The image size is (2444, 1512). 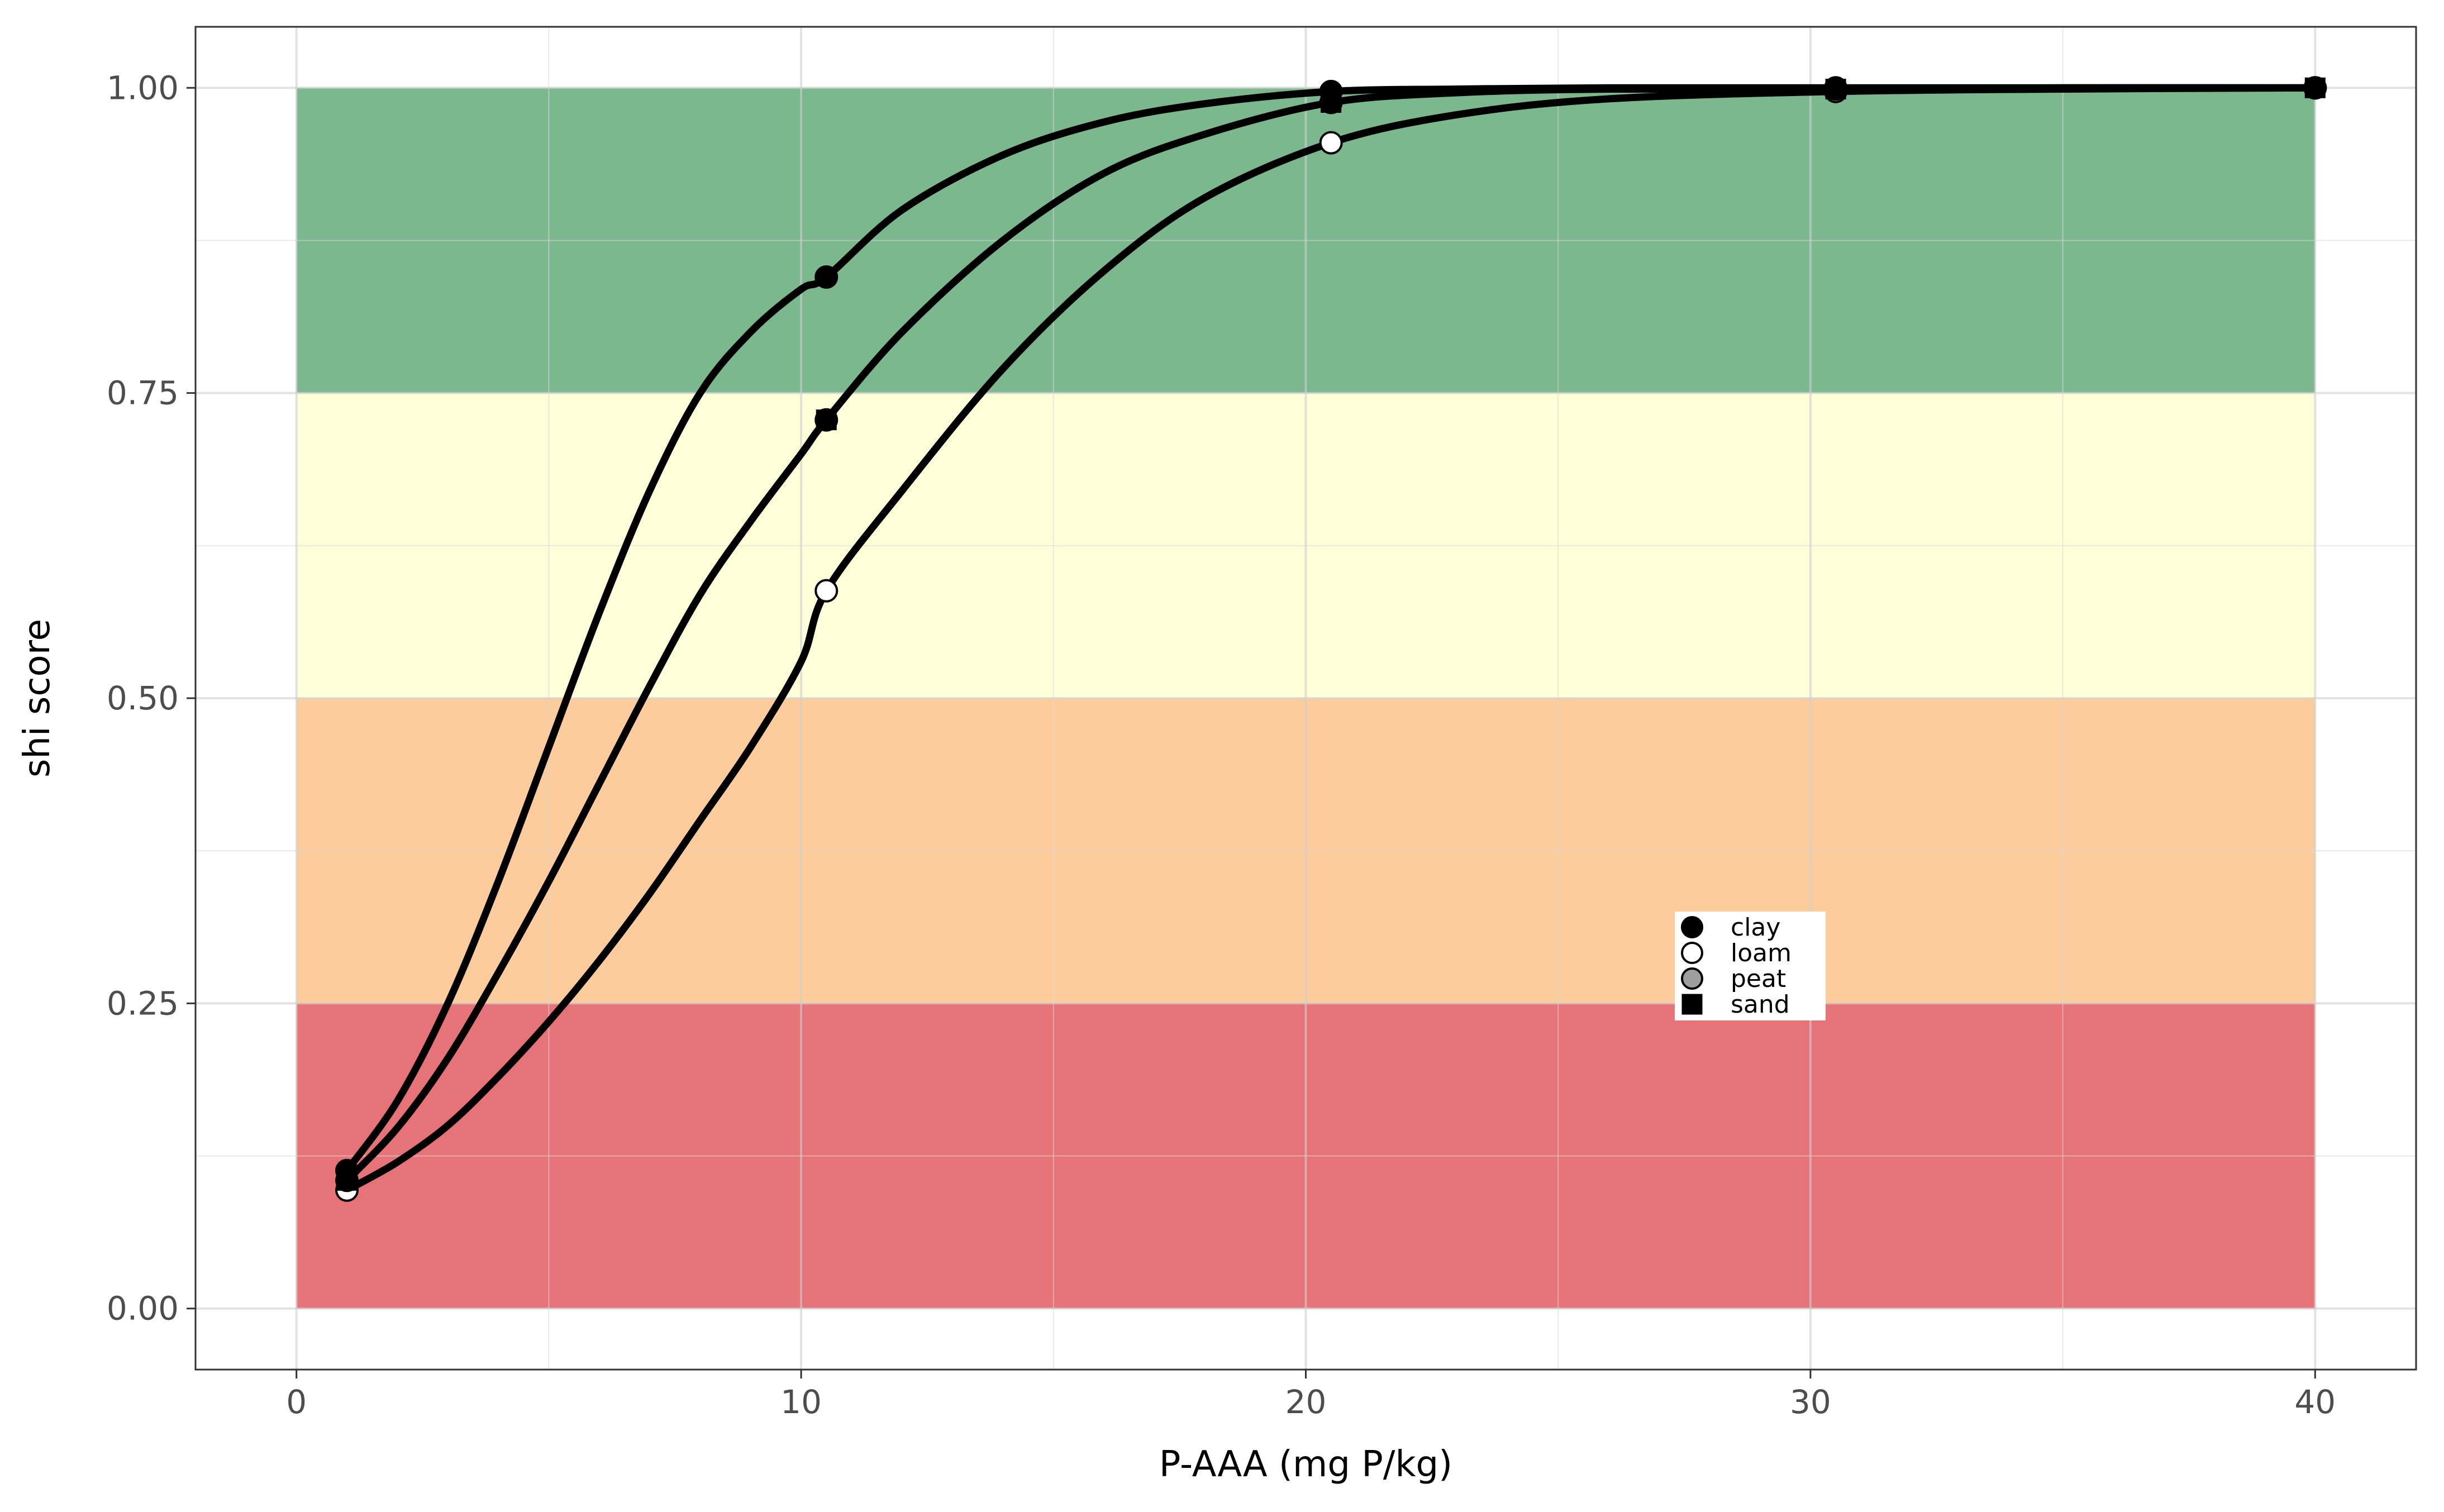 What do you see at coordinates (1758, 979) in the screenshot?
I see `legend-label-peat: peat` at bounding box center [1758, 979].